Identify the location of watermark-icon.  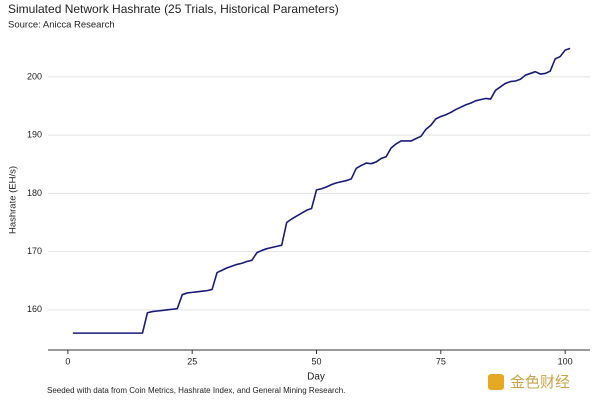
(496, 382).